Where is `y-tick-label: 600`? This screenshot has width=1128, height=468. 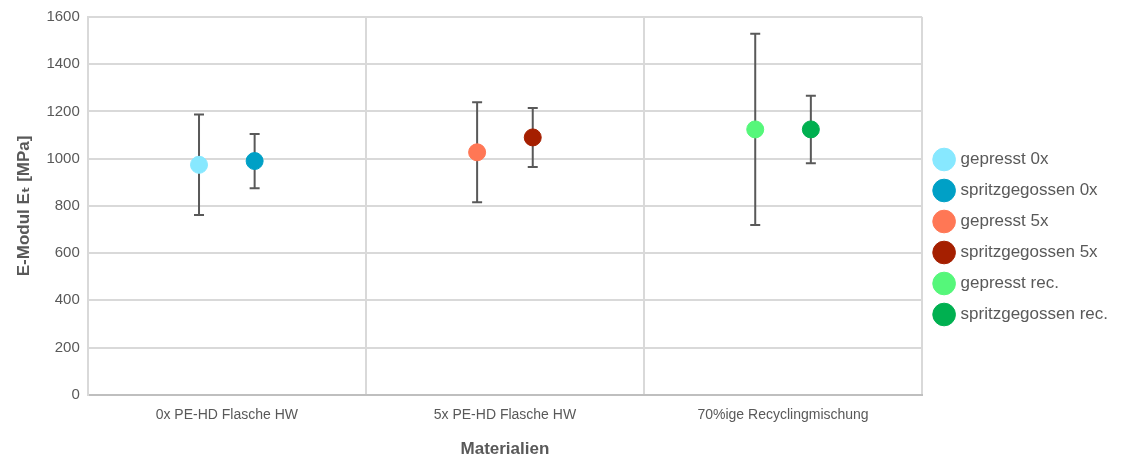 y-tick-label: 600 is located at coordinates (67, 252).